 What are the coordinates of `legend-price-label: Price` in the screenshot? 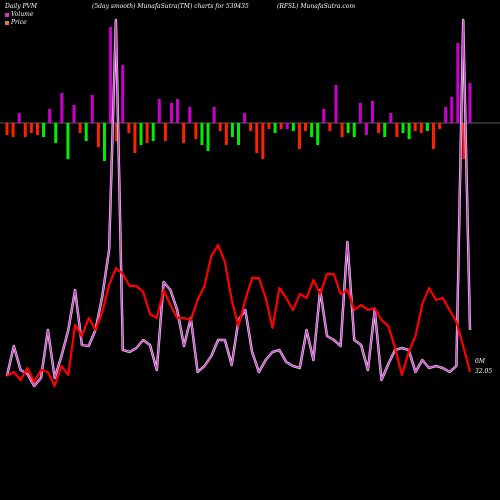 It's located at (19, 22).